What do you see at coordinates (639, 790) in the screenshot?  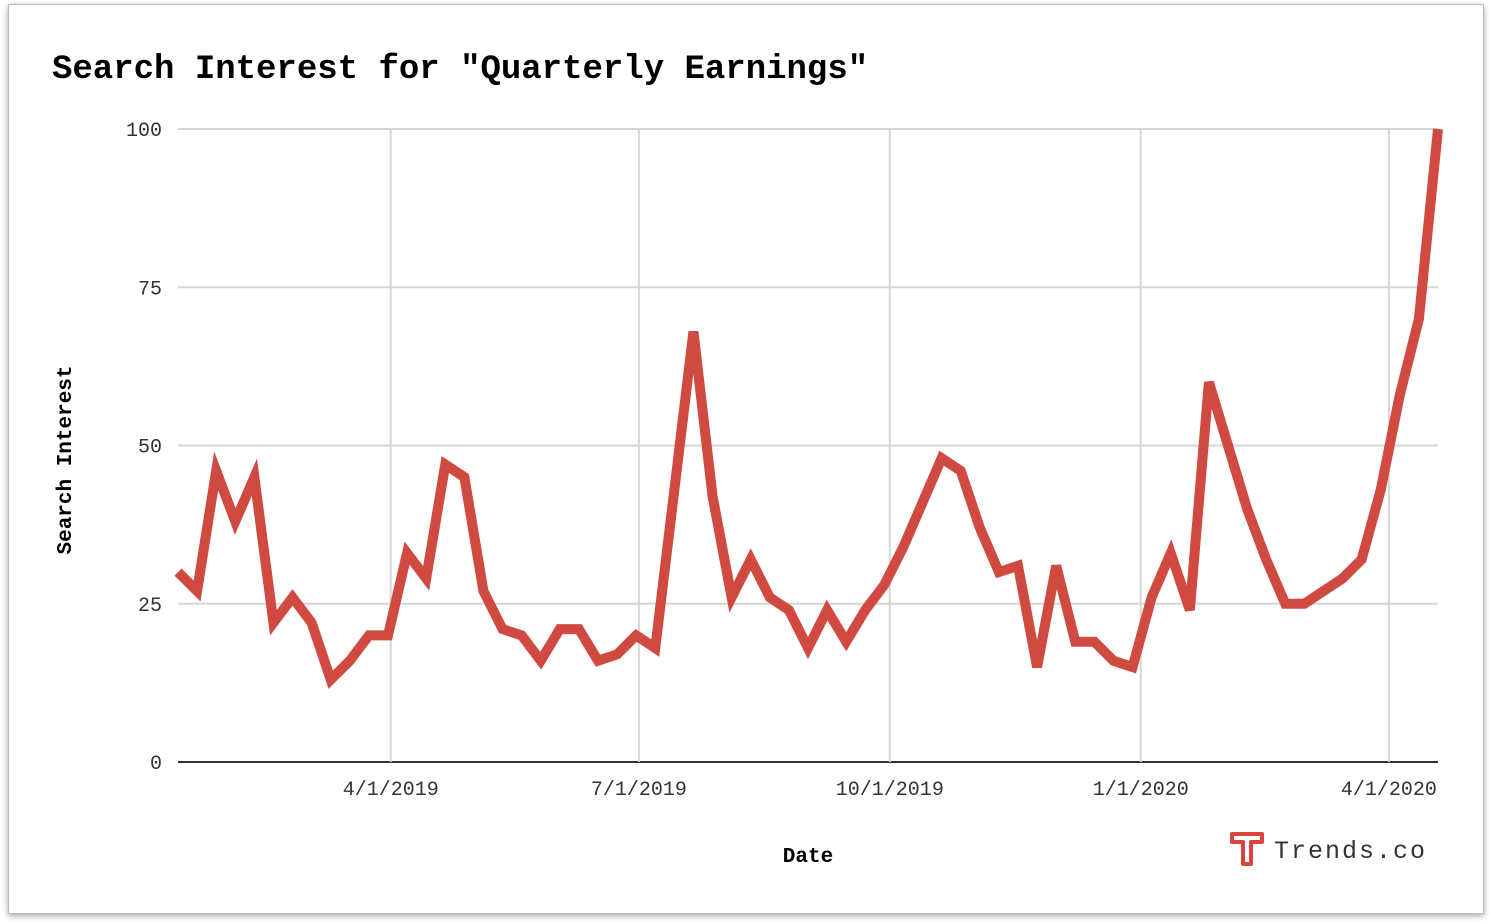 I see `x-tick-label: 7/1/2019` at bounding box center [639, 790].